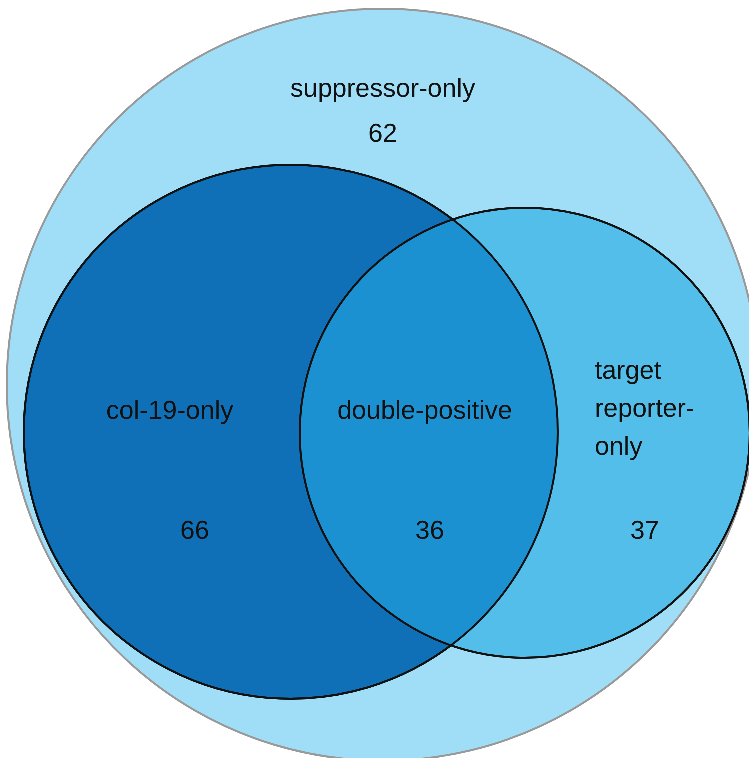 The height and width of the screenshot is (758, 749). I want to click on data-label: 37, so click(645, 530).